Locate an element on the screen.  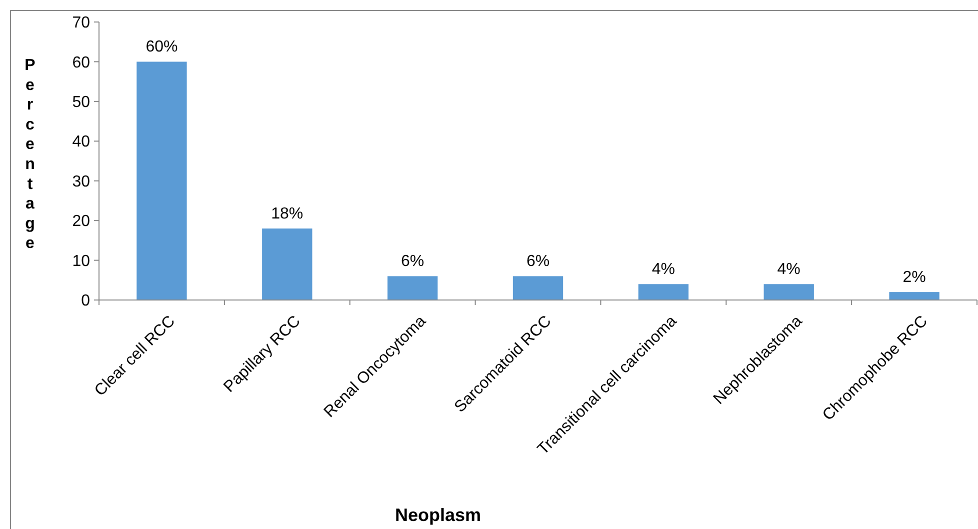
data-label: 18% is located at coordinates (287, 214).